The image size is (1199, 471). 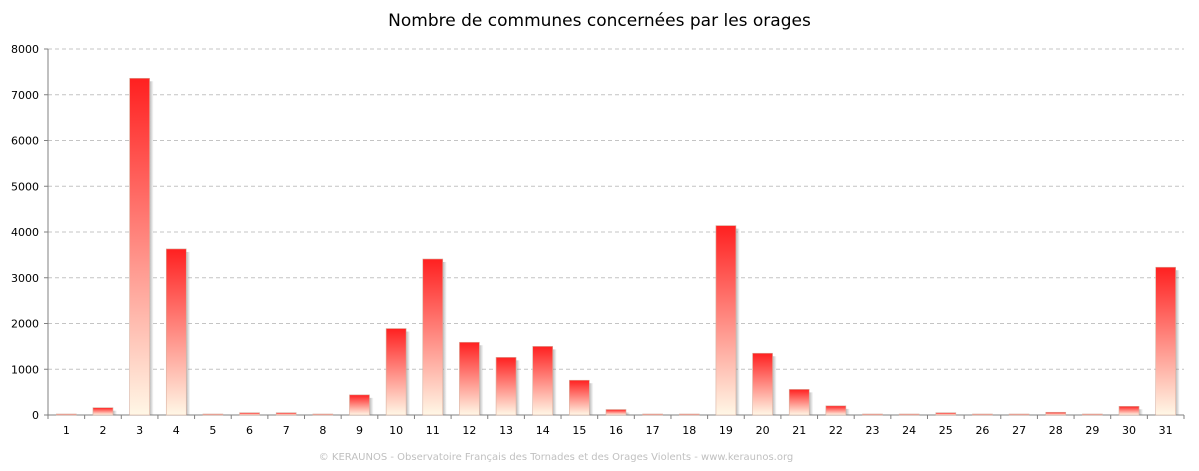 I want to click on y-tick-labels: 0 1000 2000 3000 4000 5000 6000 7000 8000, so click(x=25, y=232).